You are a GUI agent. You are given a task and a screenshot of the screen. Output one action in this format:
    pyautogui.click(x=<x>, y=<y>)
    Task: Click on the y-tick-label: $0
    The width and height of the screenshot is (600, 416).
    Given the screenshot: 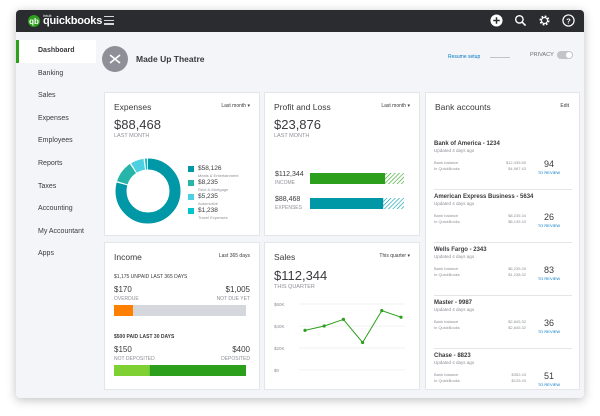 What is the action you would take?
    pyautogui.click(x=277, y=370)
    